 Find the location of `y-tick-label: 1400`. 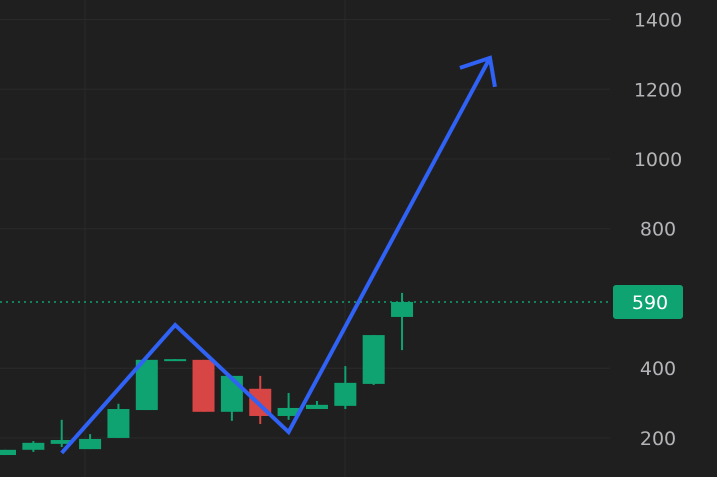

y-tick-label: 1400 is located at coordinates (658, 21).